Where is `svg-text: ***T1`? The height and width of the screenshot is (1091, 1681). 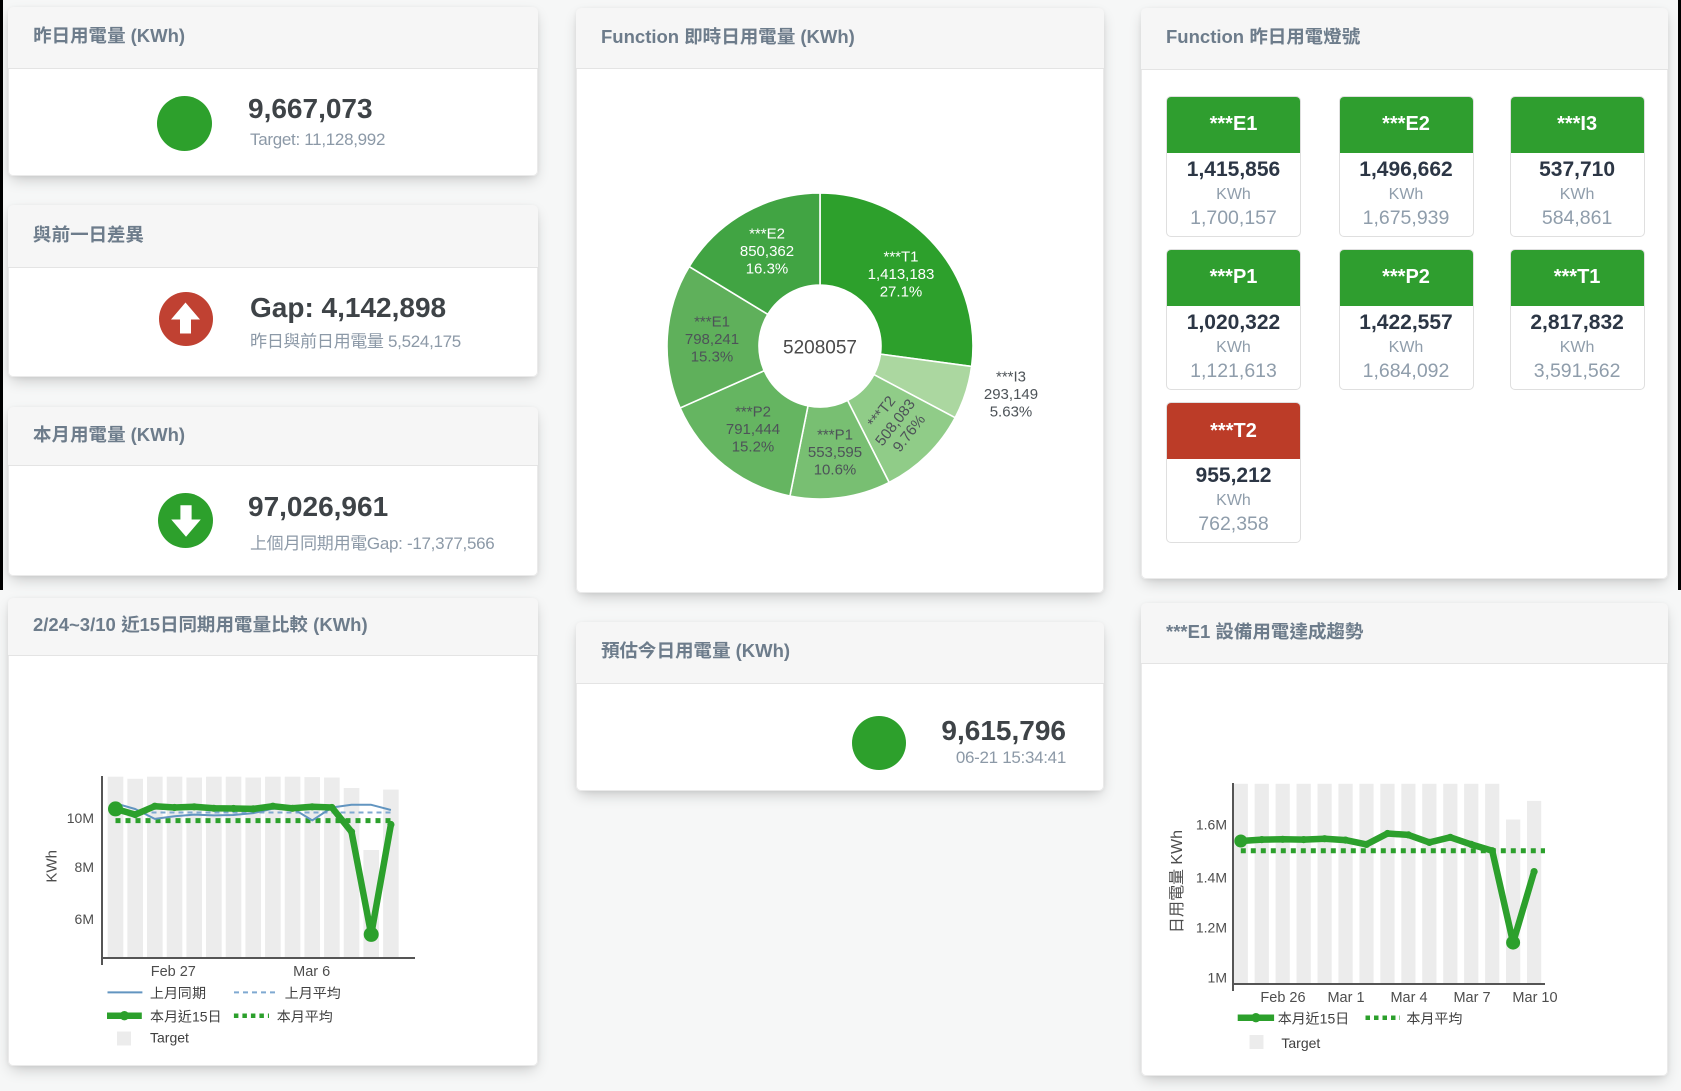
svg-text: ***T1 is located at coordinates (900, 256).